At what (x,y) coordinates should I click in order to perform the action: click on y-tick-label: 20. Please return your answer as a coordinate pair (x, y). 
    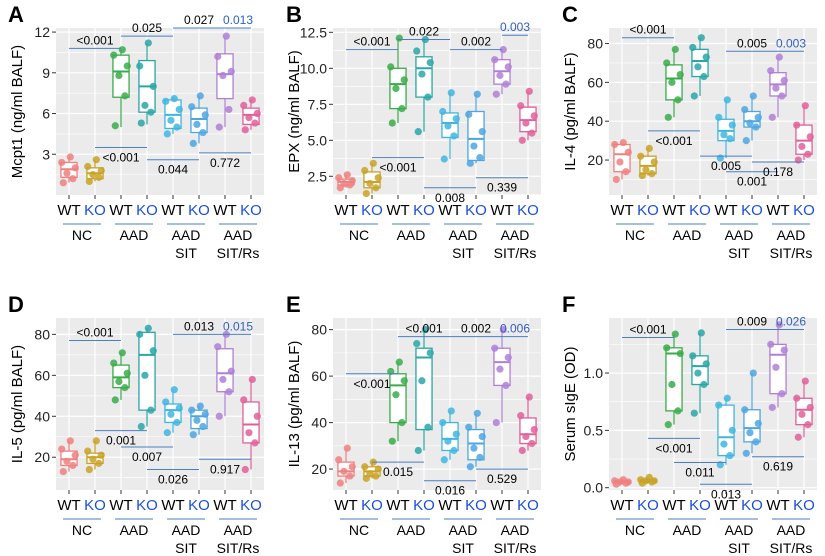
    Looking at the image, I should click on (595, 160).